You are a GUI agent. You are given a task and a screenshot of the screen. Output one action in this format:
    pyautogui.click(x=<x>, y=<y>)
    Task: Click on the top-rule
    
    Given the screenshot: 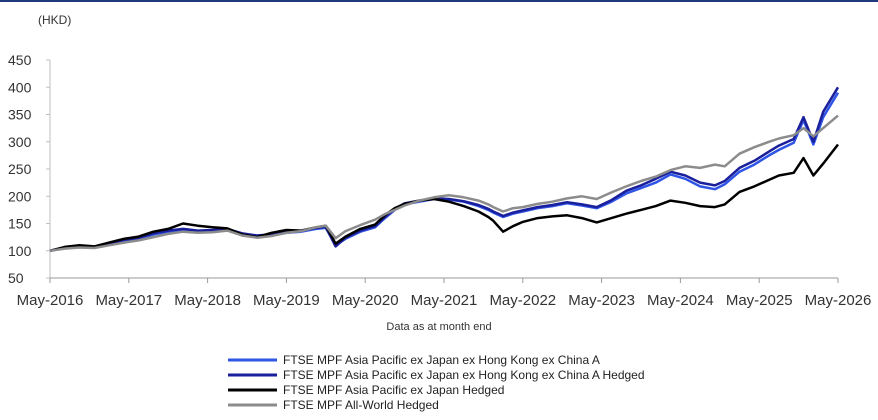 What is the action you would take?
    pyautogui.click(x=439, y=1)
    